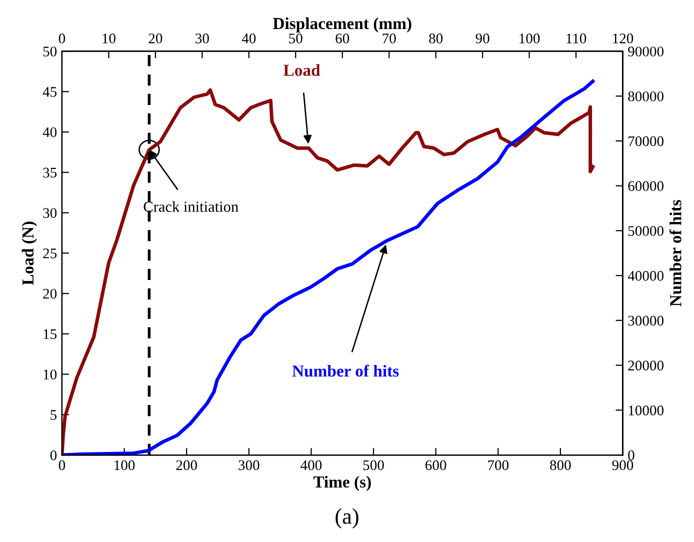 Image resolution: width=694 pixels, height=542 pixels. What do you see at coordinates (675, 253) in the screenshot?
I see `y2-axis-title: Number of hits` at bounding box center [675, 253].